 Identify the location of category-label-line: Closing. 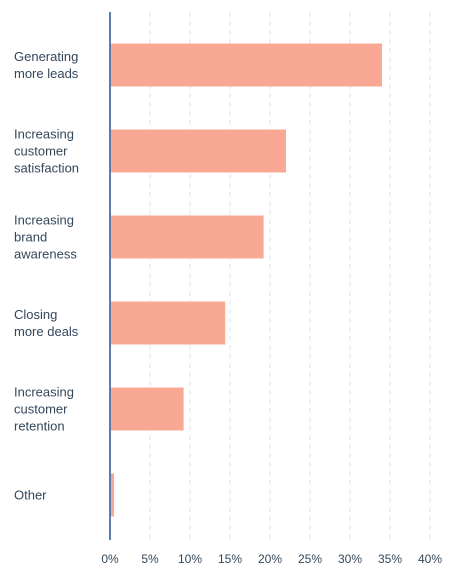
(35, 314).